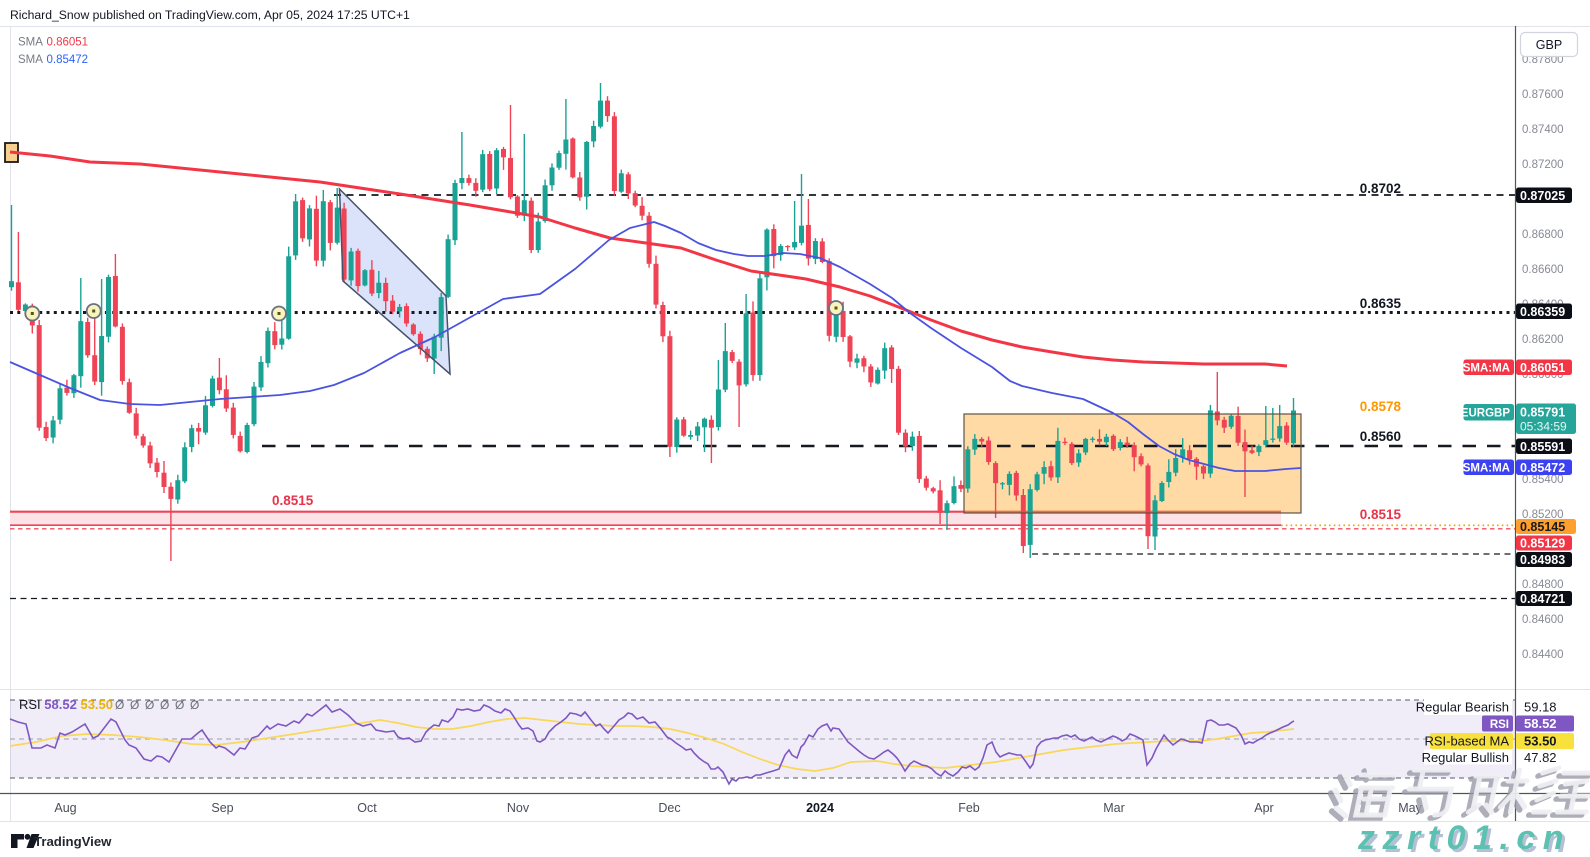 The image size is (1590, 857). Describe the element at coordinates (1542, 560) in the screenshot. I see `svg-text: 0.84983` at that location.